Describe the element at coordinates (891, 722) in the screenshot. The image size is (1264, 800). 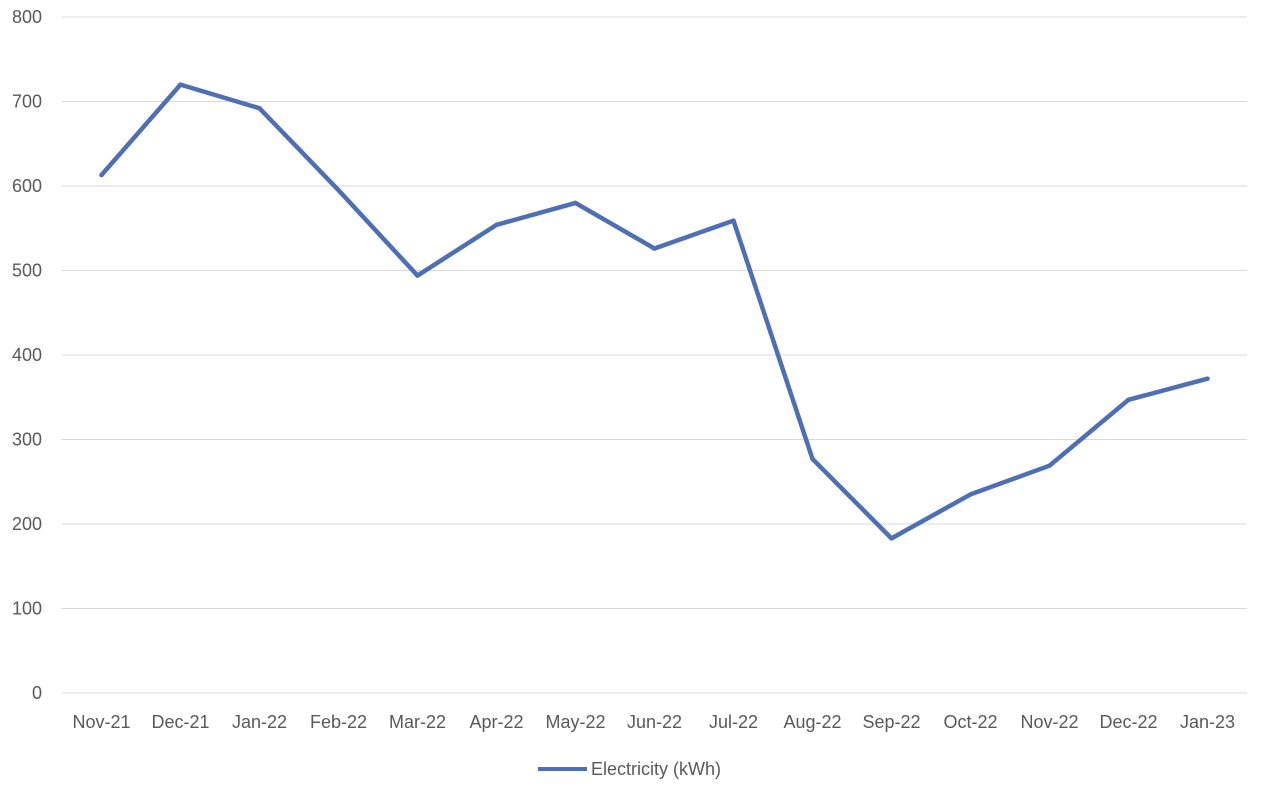
I see `x-tick-label: Sep-22` at that location.